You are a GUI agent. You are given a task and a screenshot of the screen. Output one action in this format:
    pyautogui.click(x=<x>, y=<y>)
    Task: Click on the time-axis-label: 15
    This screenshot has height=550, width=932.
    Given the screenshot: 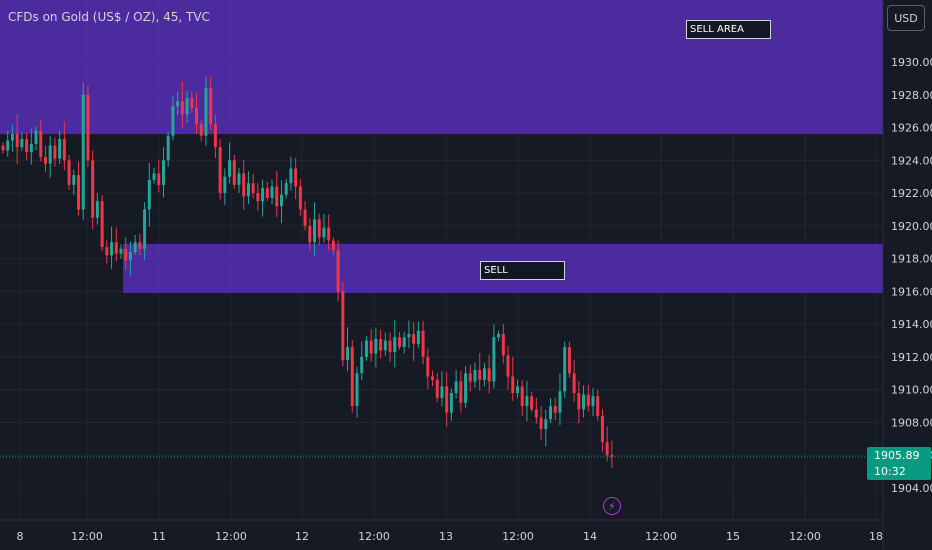 What is the action you would take?
    pyautogui.click(x=733, y=536)
    